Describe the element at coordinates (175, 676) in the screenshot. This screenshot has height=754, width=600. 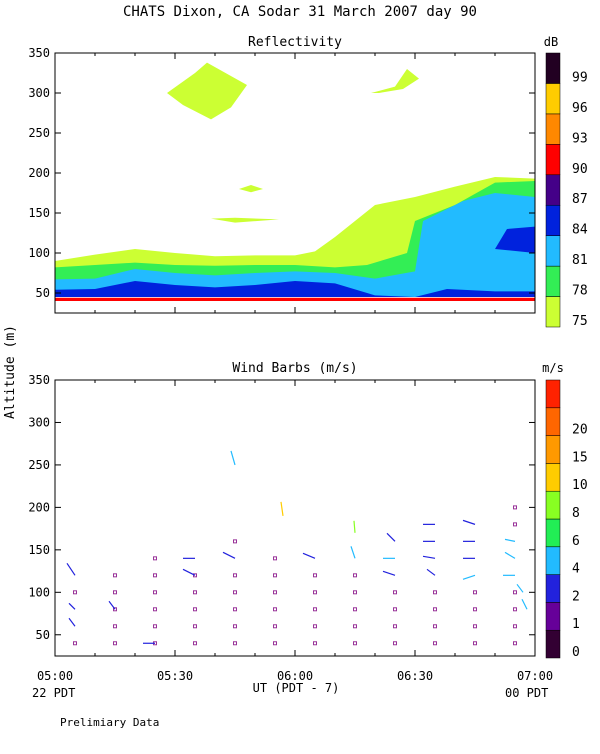
I see `x-tick-label: 05:30` at that location.